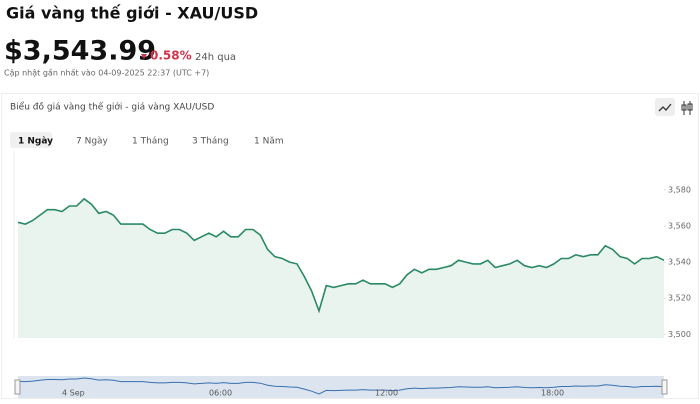 The height and width of the screenshot is (404, 700). What do you see at coordinates (92, 142) in the screenshot?
I see `range-tab: 7 Ngày` at bounding box center [92, 142].